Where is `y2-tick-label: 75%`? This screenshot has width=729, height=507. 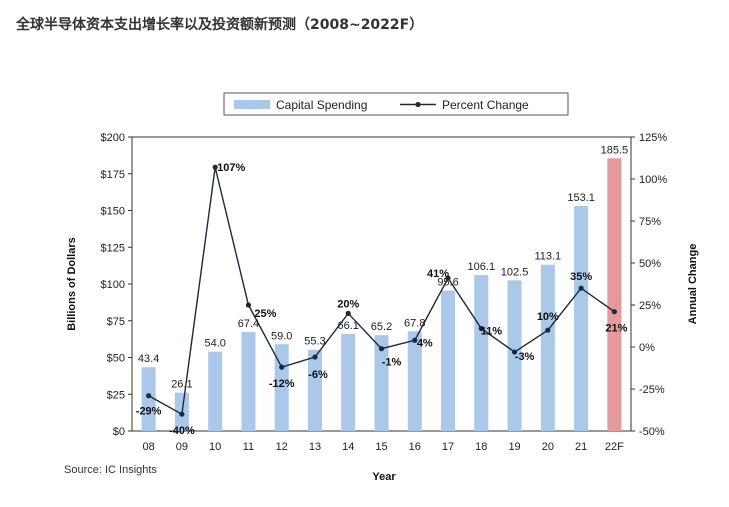
y2-tick-label: 75% is located at coordinates (650, 222).